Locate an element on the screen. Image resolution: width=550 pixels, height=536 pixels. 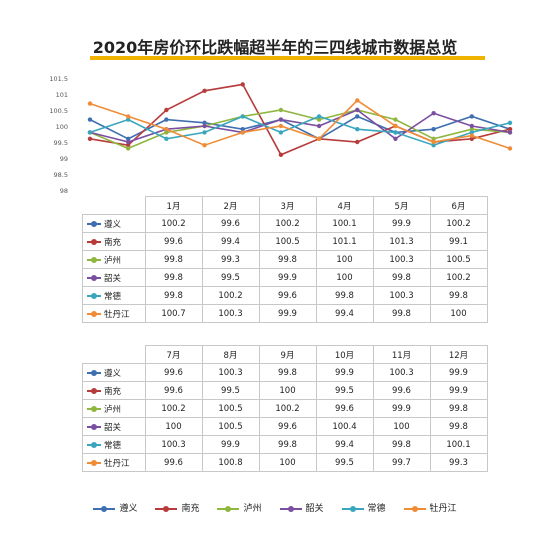
y-tick-label: 99 is located at coordinates (64, 159).